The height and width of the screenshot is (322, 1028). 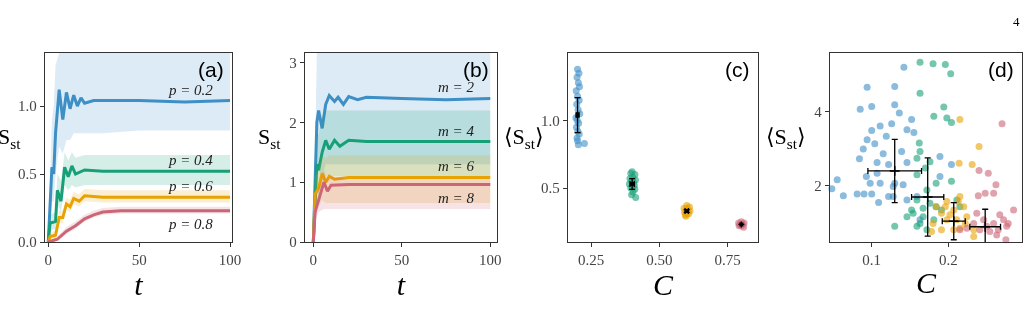 I want to click on x-tick-label: 0.25, so click(x=591, y=260).